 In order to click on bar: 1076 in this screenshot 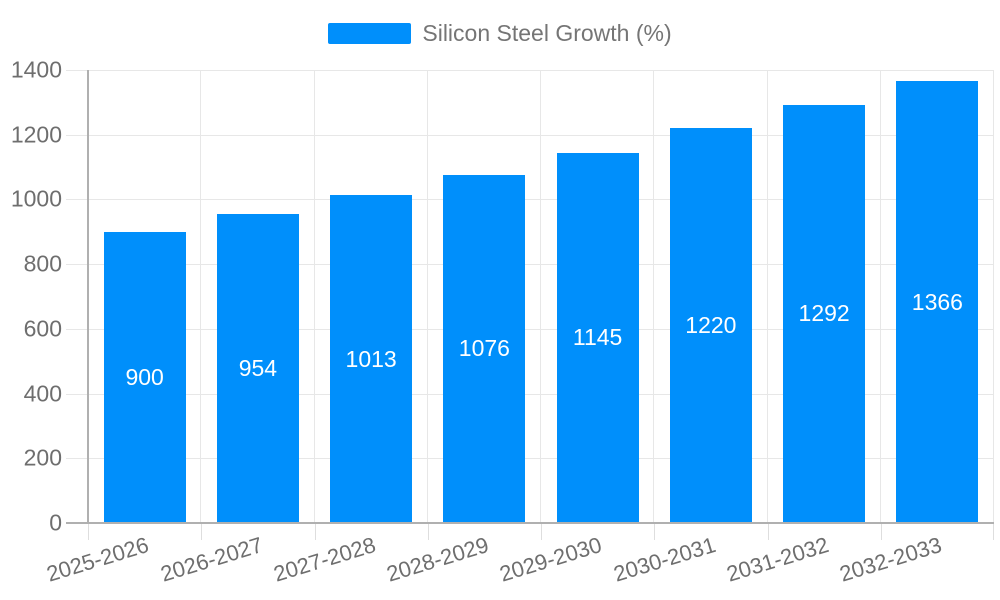, I will do `click(484, 348)`.